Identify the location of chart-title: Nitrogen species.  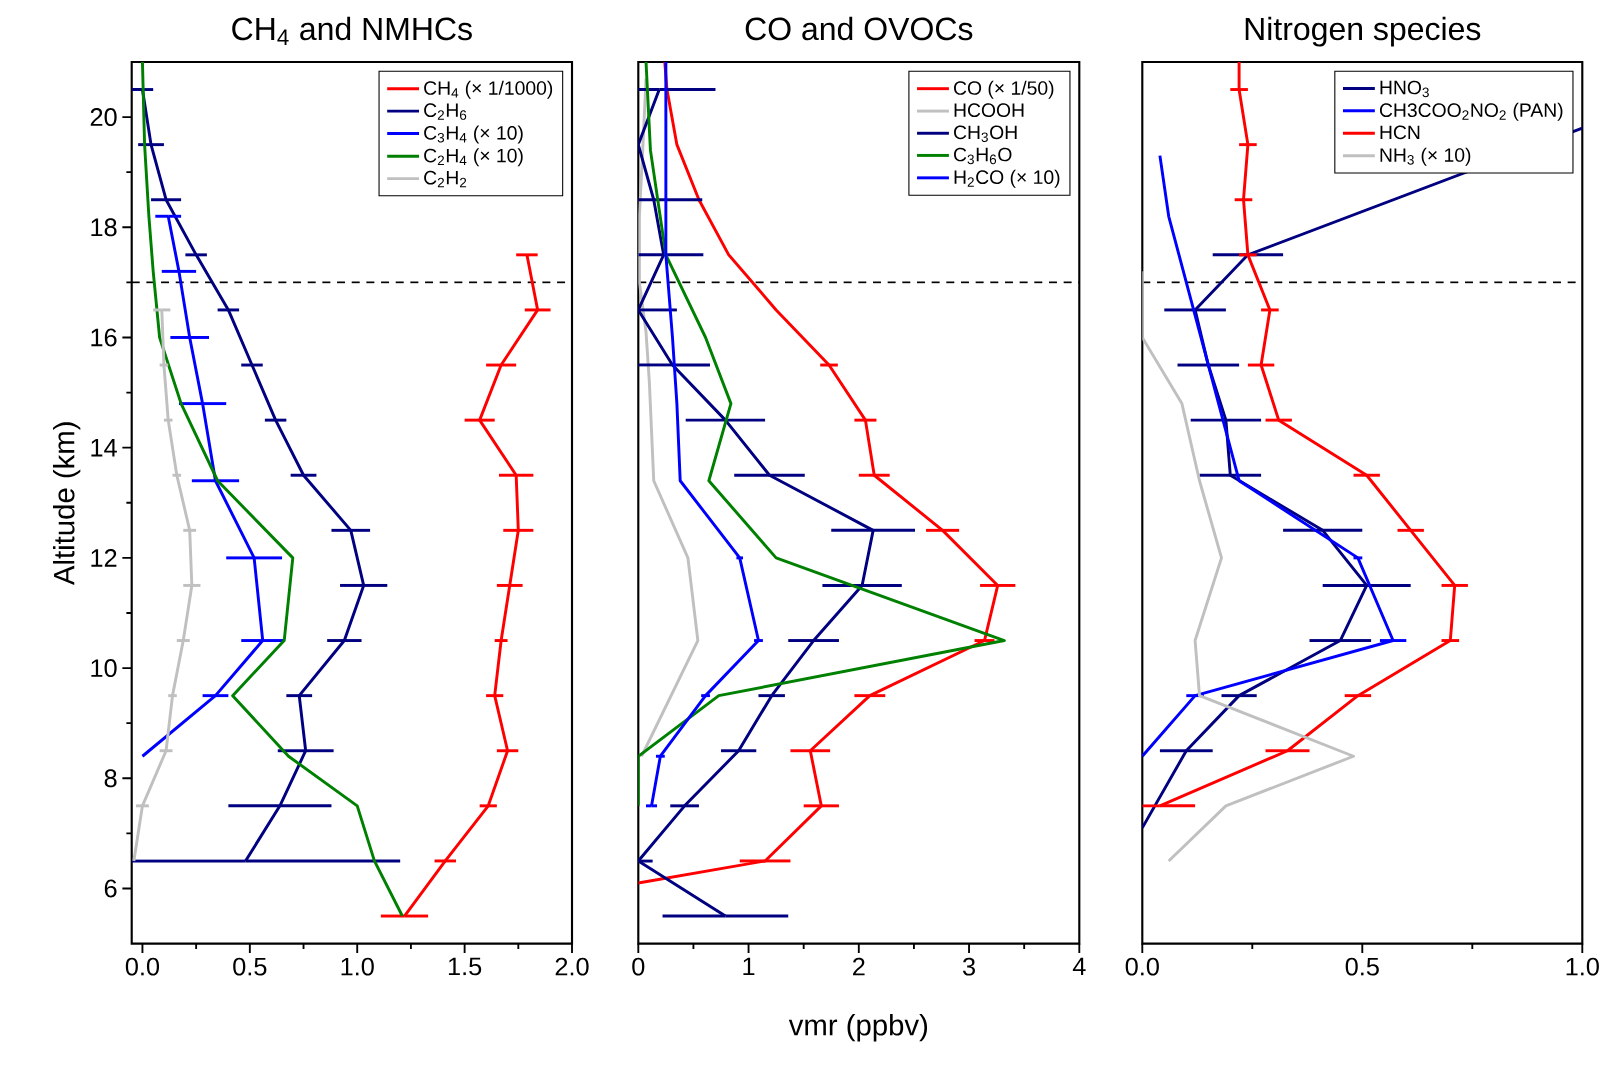
(1363, 31).